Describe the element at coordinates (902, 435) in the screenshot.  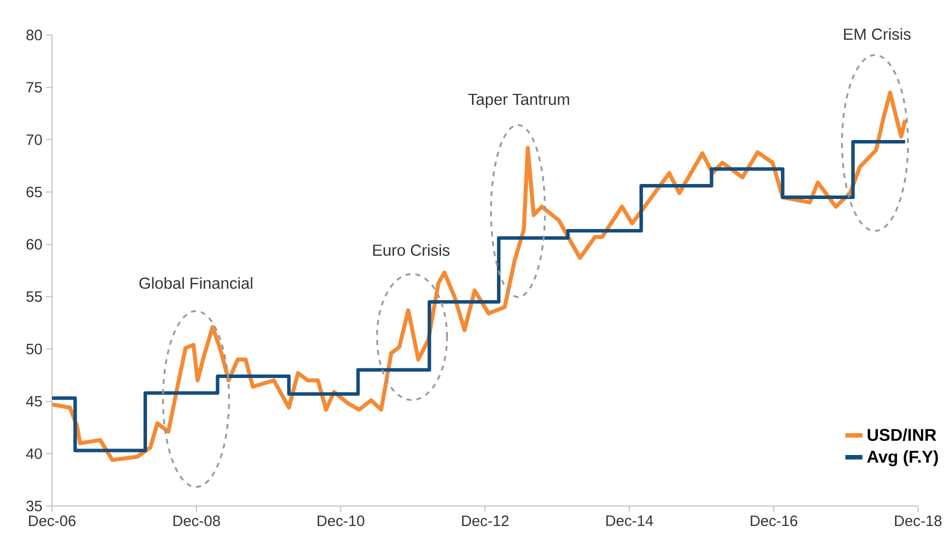
I see `legend-label: USD/INR` at that location.